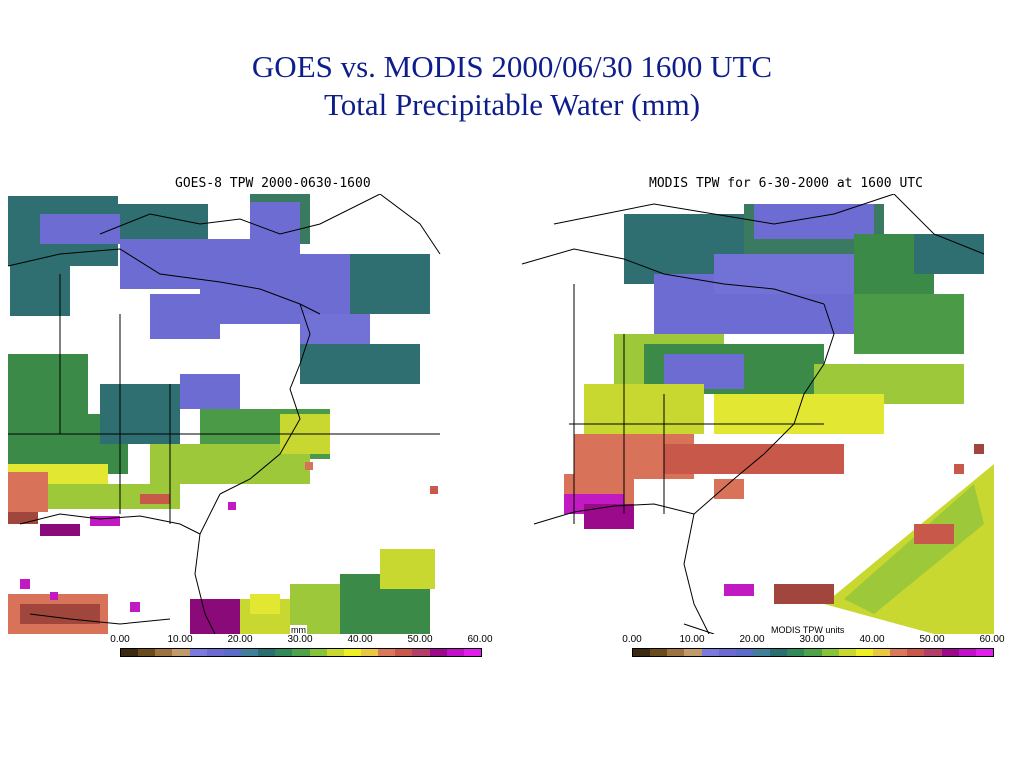  I want to click on modis-panel-title: MODIS TPW for 6-30-2000 at 1600 UTC, so click(786, 183).